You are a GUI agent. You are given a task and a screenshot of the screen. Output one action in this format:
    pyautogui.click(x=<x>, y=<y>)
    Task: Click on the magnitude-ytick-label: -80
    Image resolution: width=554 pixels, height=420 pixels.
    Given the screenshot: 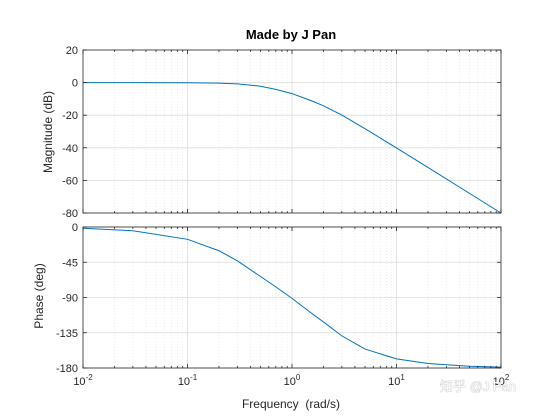 What is the action you would take?
    pyautogui.click(x=70, y=214)
    